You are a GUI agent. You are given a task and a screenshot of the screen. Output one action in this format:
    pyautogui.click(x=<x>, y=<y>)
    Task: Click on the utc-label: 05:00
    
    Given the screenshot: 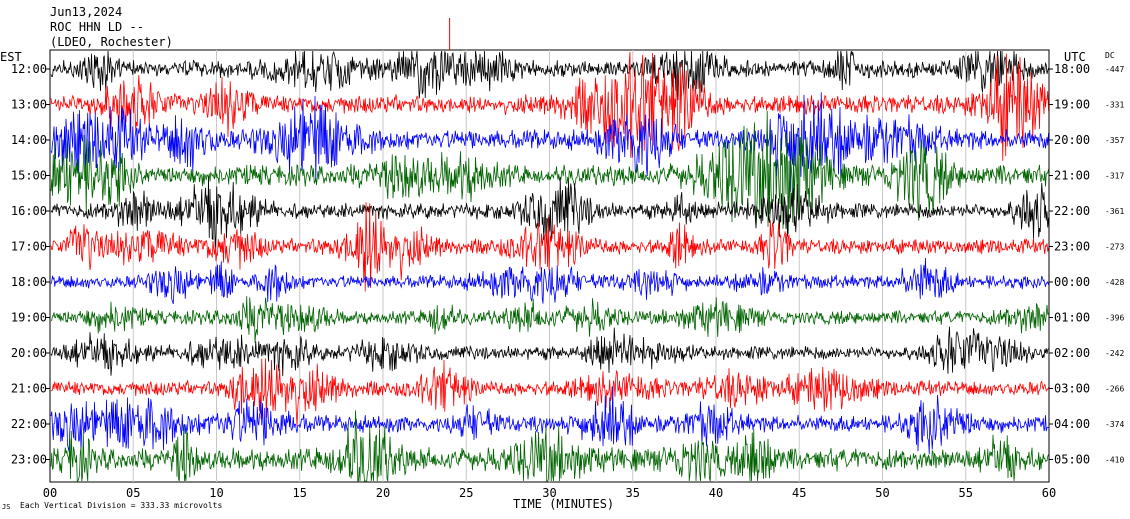 What is the action you would take?
    pyautogui.click(x=1072, y=460)
    